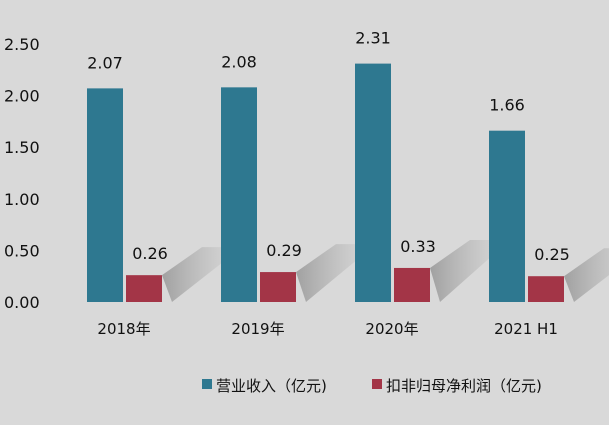 This screenshot has width=609, height=425. Describe the element at coordinates (284, 250) in the screenshot. I see `data-label: 0.29` at that location.